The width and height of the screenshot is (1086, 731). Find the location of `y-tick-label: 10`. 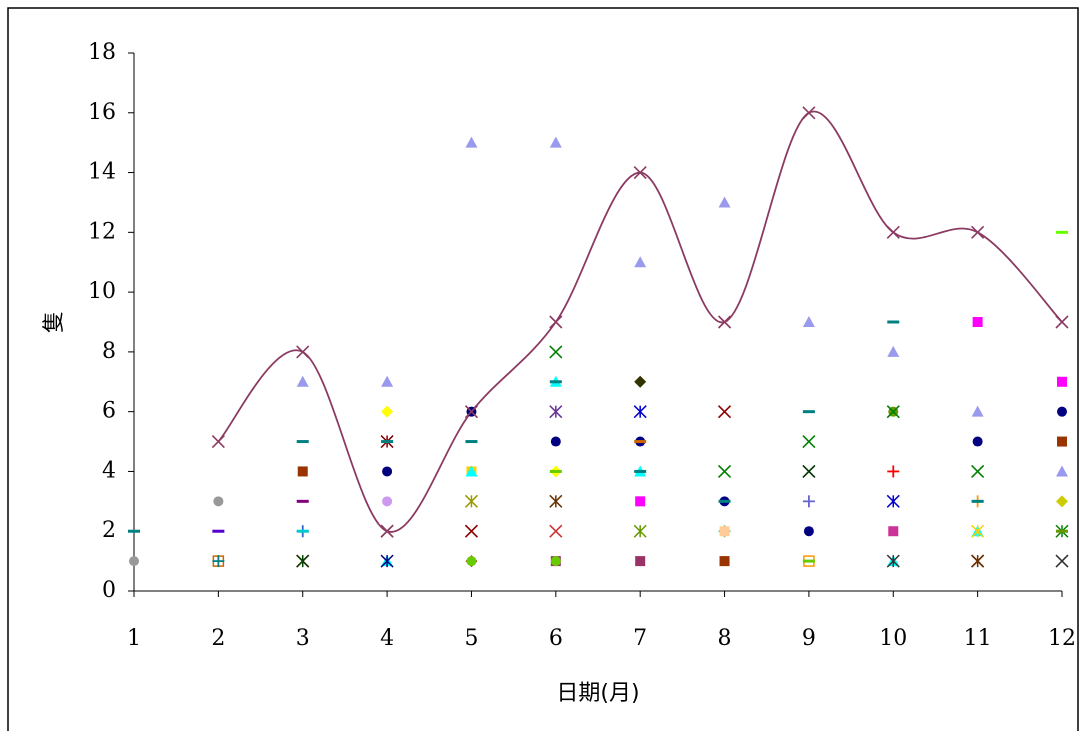

y-tick-label: 10 is located at coordinates (102, 291).